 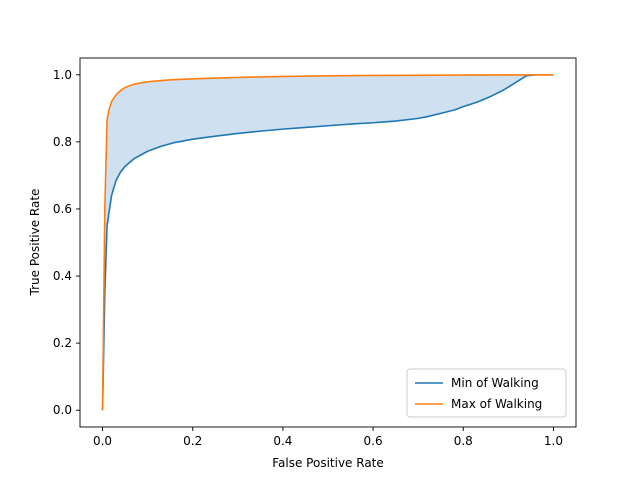 I want to click on x-tick-label: 0.0, so click(x=102, y=441).